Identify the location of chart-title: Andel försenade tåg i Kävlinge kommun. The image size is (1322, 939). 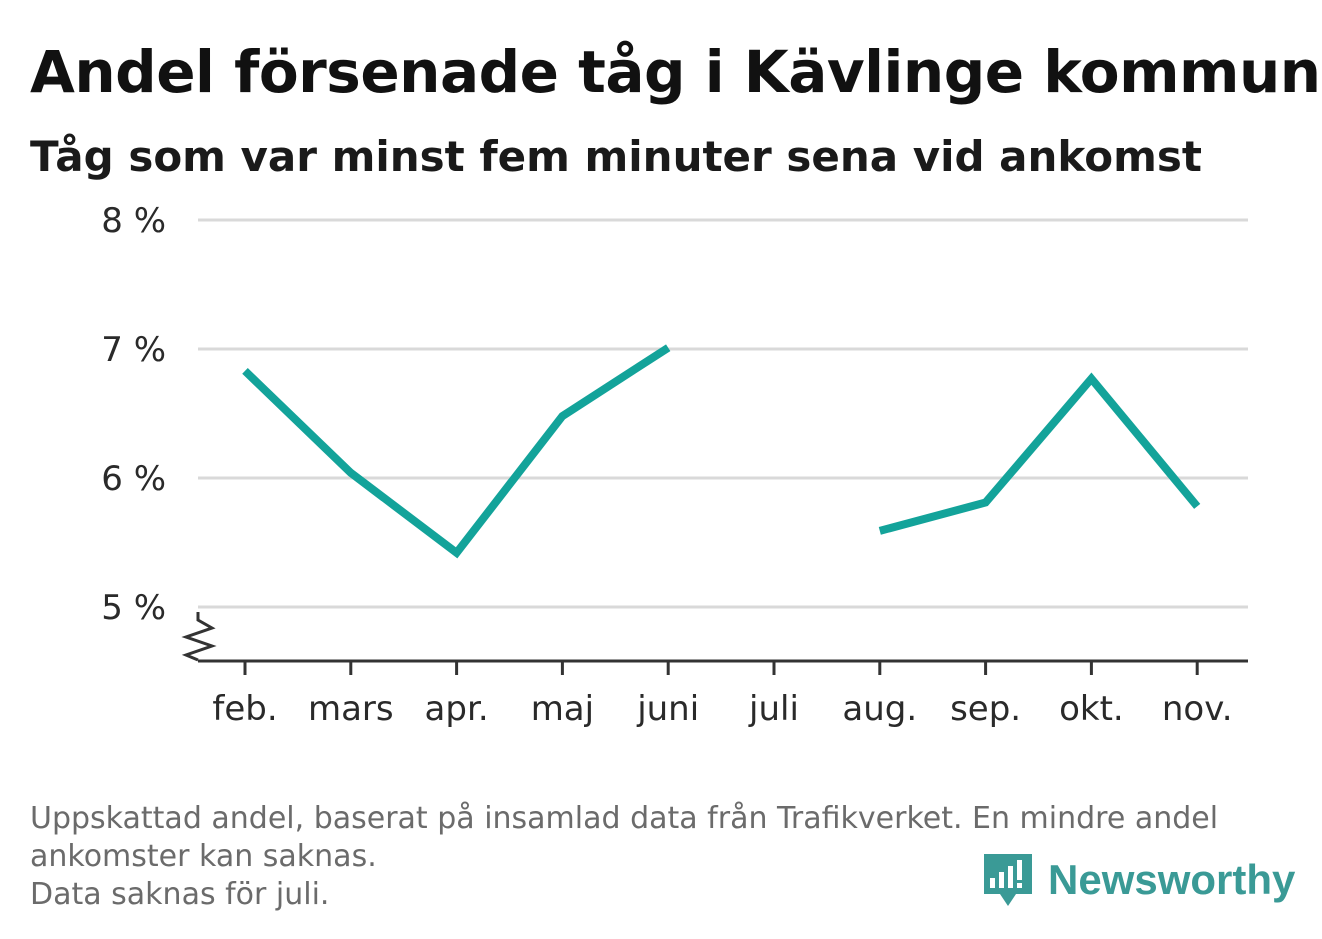
(675, 72).